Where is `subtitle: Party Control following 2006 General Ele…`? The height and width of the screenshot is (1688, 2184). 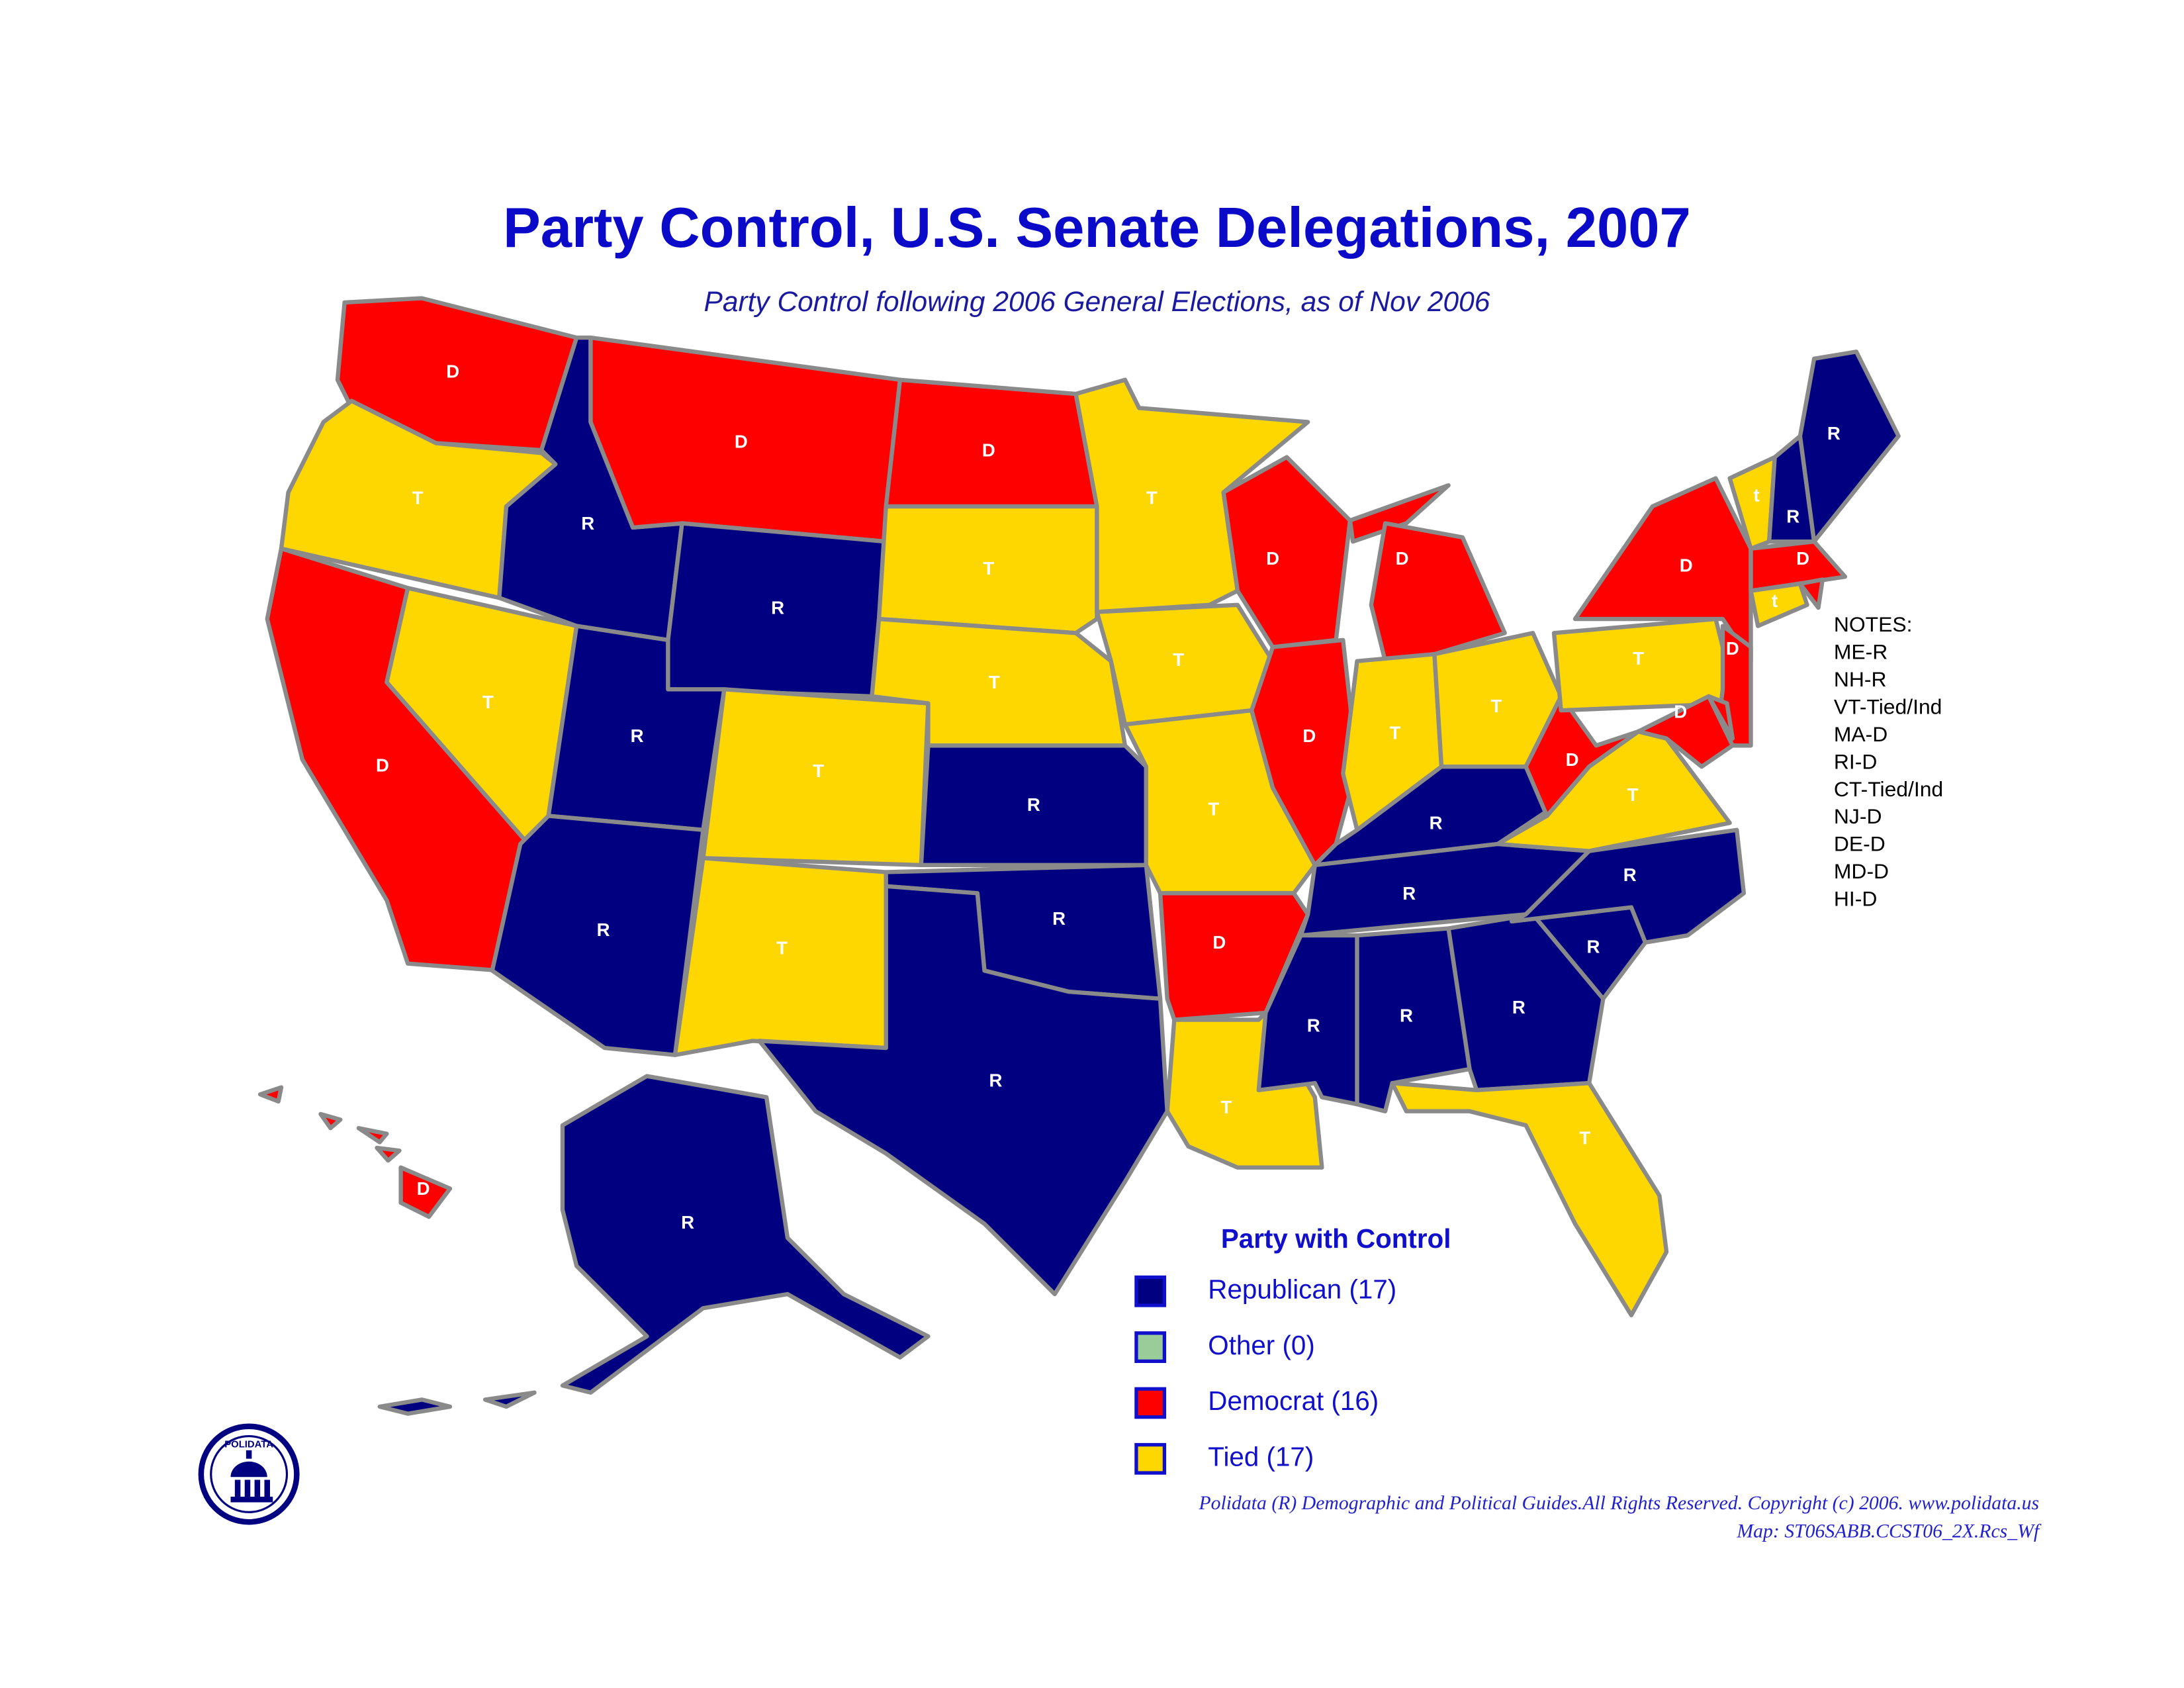 subtitle: Party Control following 2006 General Ele… is located at coordinates (1097, 302).